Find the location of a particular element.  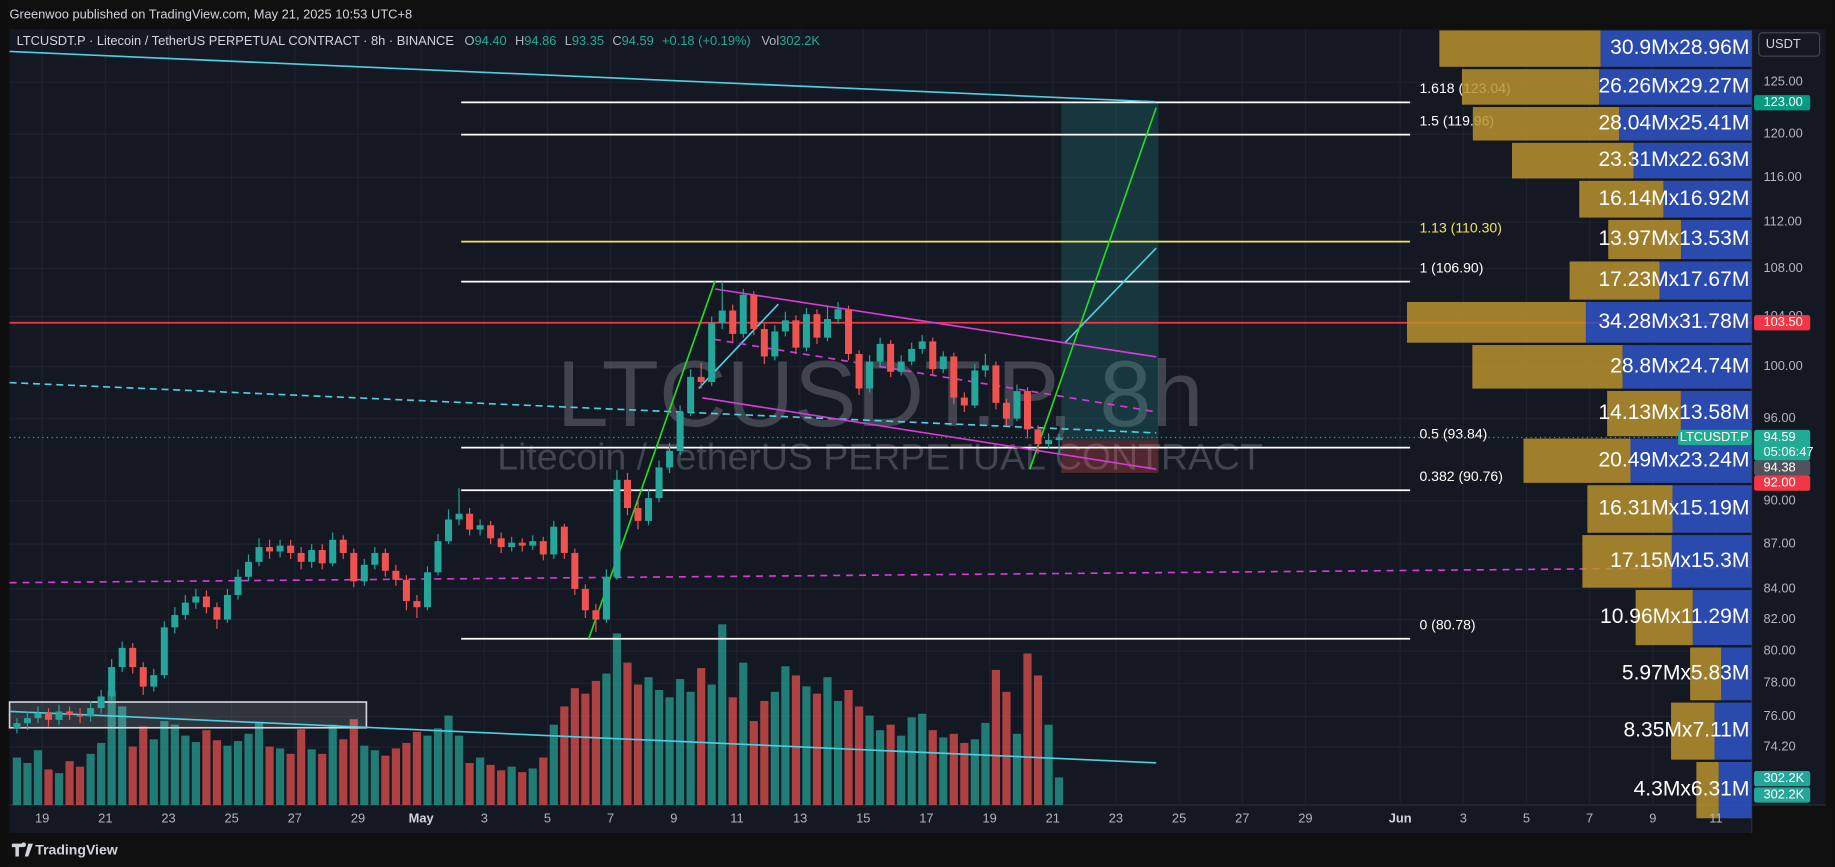

trend-line is located at coordinates (1093, 288).